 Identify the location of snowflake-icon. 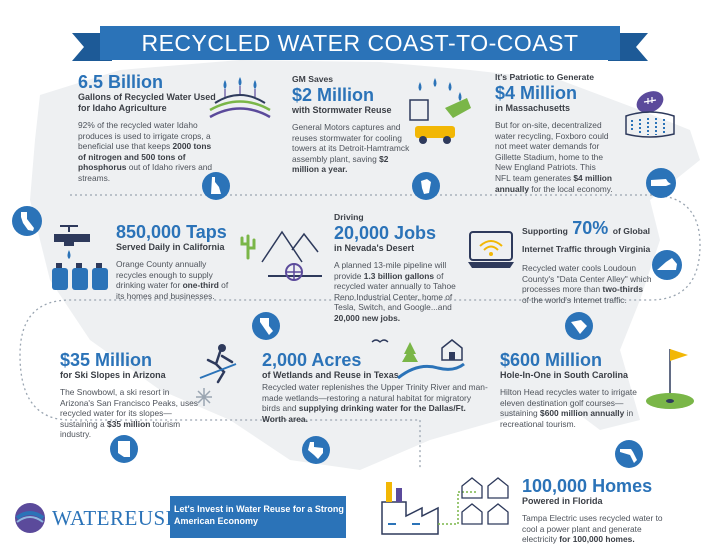
(204, 397).